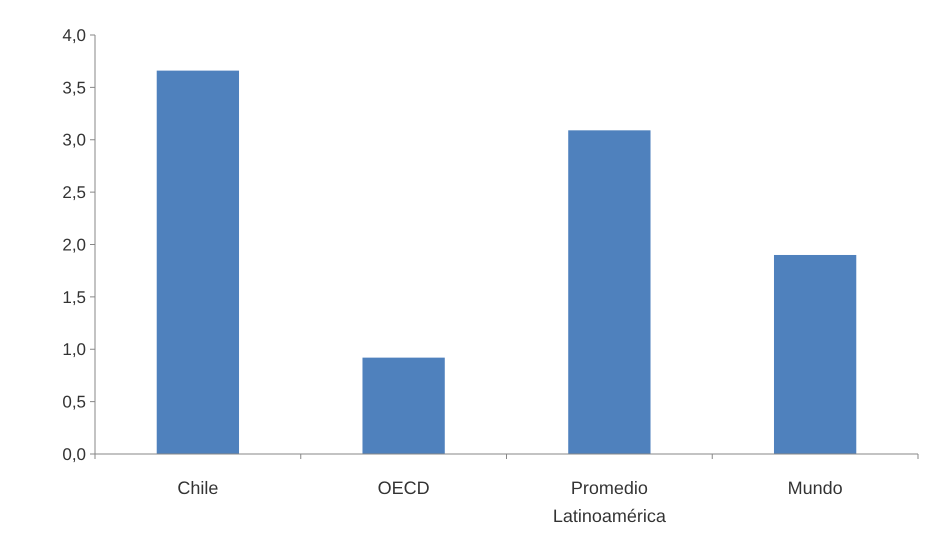  I want to click on y-tick-label: 1,0, so click(74, 350).